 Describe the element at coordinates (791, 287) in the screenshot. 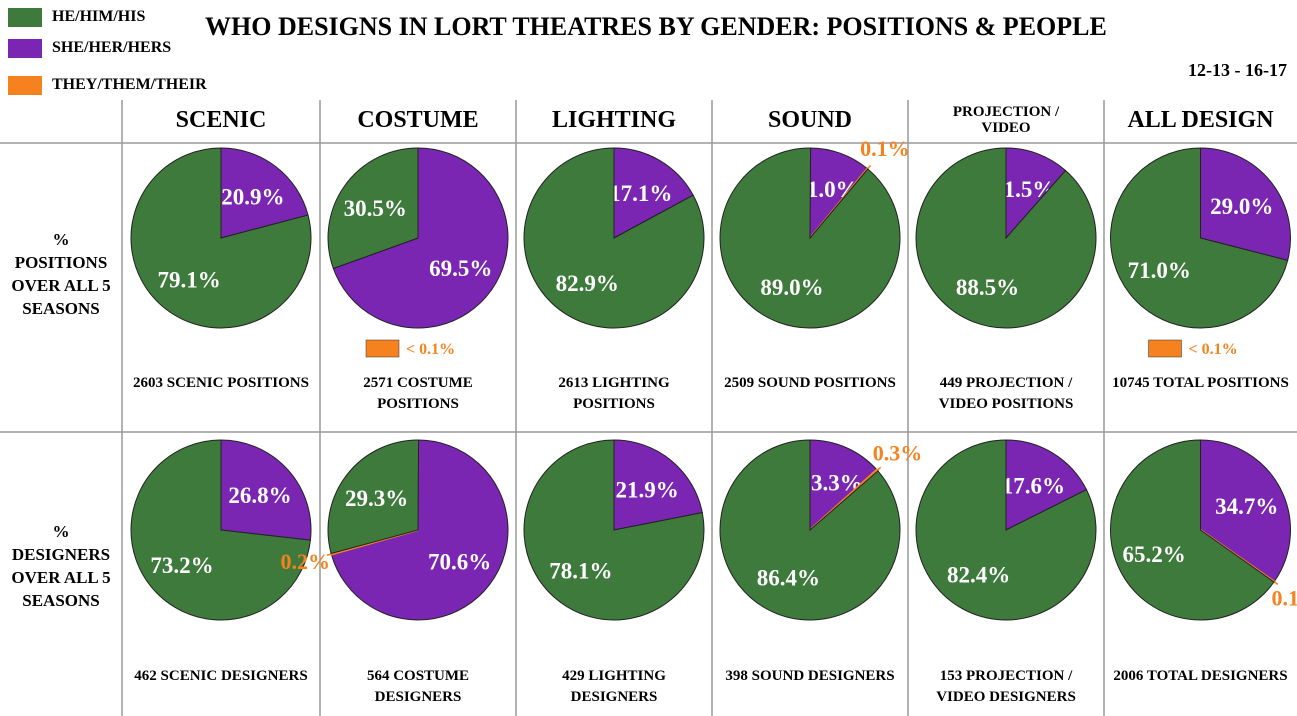

I see `slice-label: 89.0%` at that location.